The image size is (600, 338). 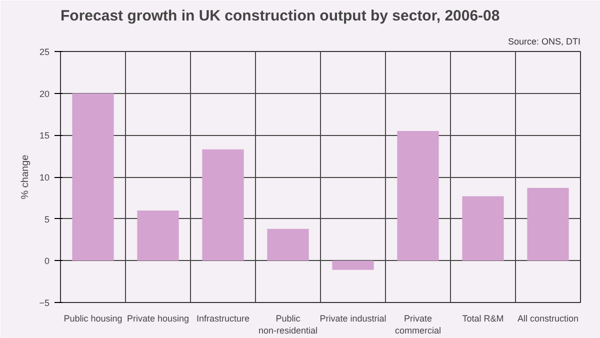 What do you see at coordinates (548, 319) in the screenshot?
I see `x-tick-label: All construction` at bounding box center [548, 319].